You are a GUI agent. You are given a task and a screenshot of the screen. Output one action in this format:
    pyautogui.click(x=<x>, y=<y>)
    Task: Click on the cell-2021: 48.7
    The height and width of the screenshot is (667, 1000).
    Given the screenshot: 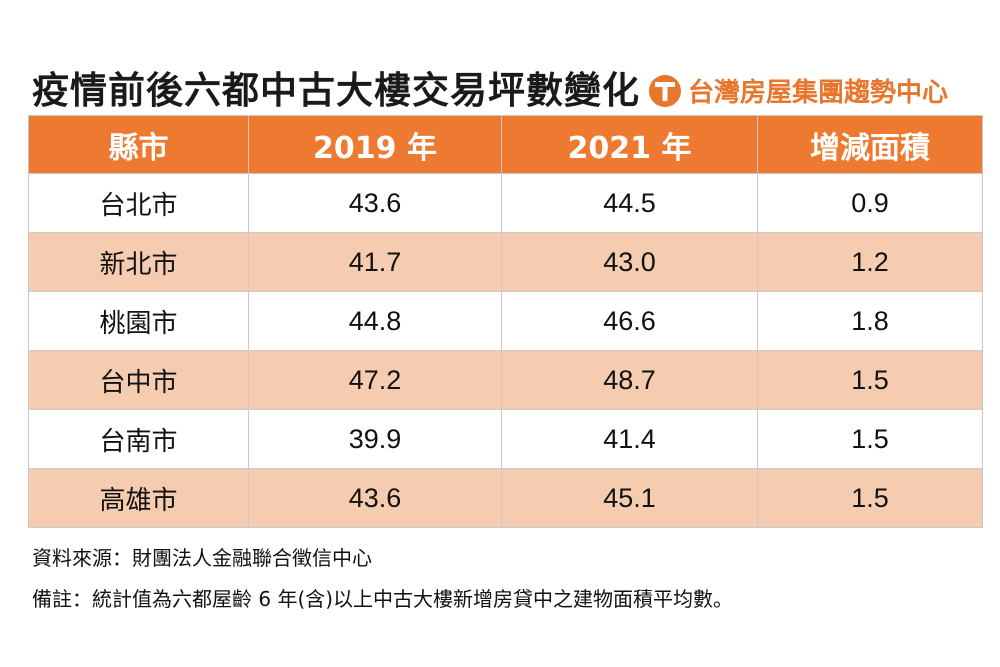 What is the action you would take?
    pyautogui.click(x=629, y=380)
    